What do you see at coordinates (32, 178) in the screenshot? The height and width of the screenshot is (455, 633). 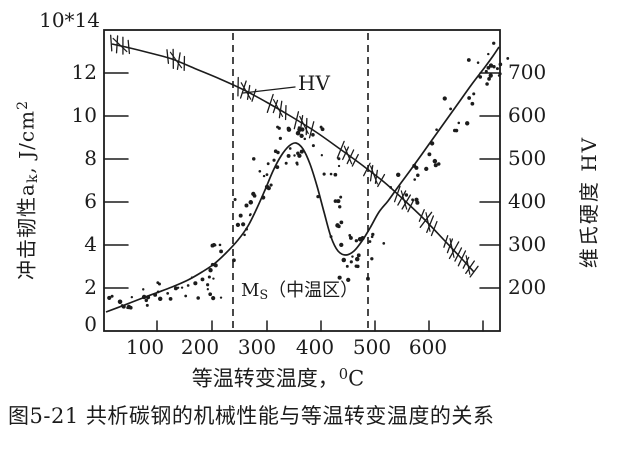 I see `left-axis-title-sub: k` at bounding box center [32, 178].